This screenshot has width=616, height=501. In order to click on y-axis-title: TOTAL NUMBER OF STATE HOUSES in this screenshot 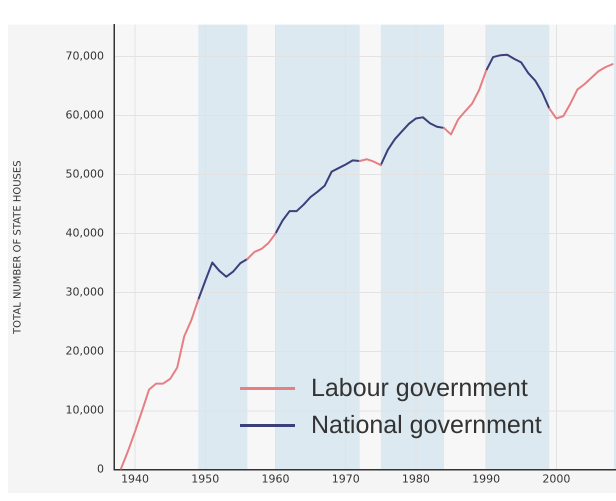, I will do `click(18, 247)`.